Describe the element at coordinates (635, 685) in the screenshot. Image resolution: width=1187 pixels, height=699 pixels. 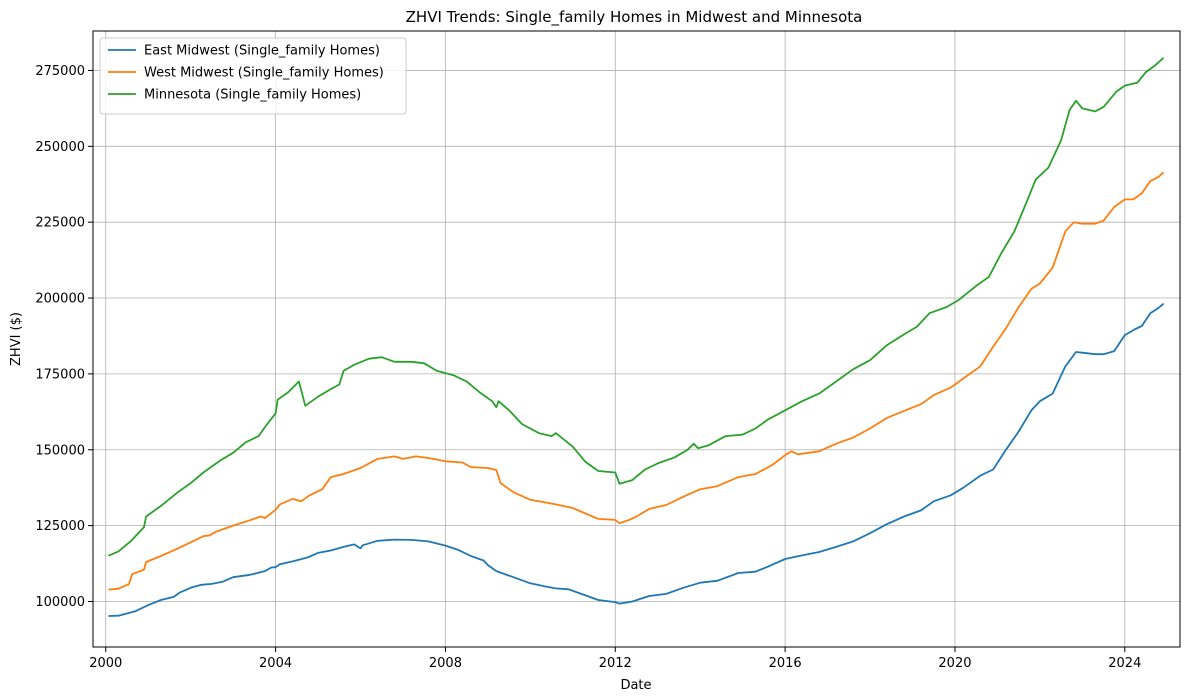
I see `x-axis-title: Date` at that location.